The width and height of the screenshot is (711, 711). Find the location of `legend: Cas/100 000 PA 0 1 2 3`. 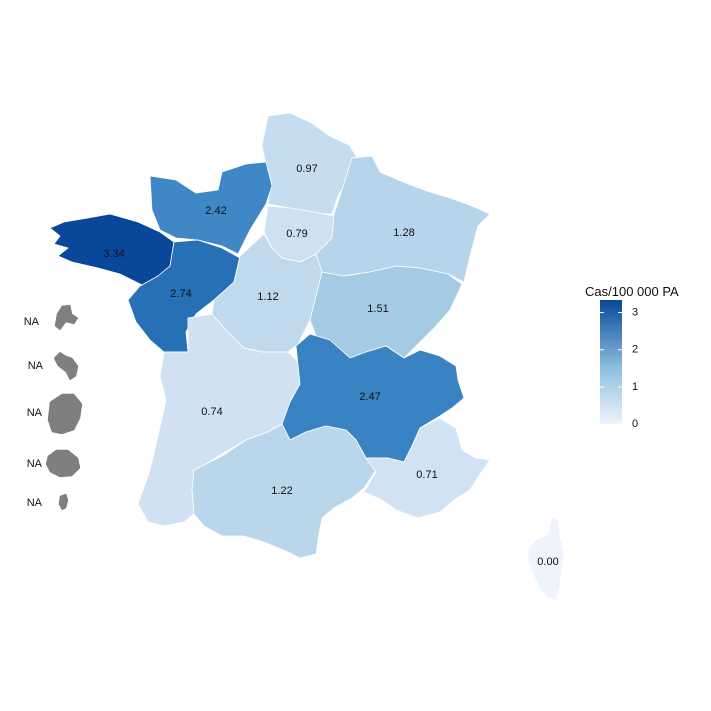

legend: Cas/100 000 PA 0 1 2 3 is located at coordinates (632, 357).